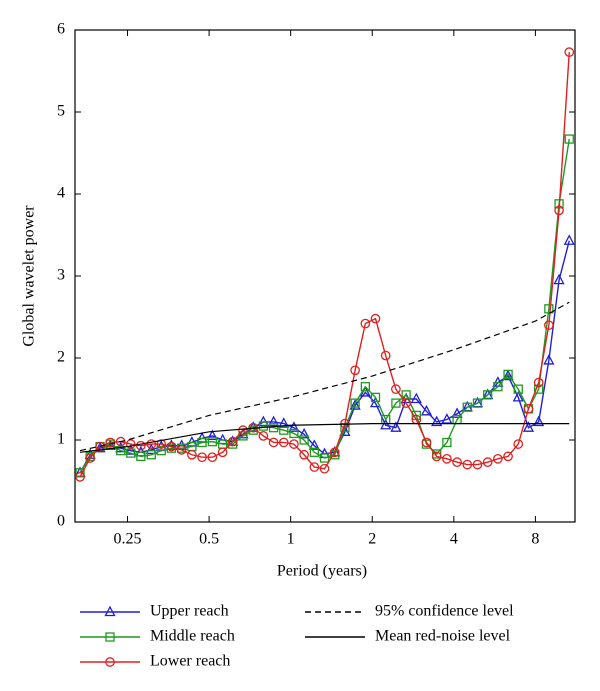  I want to click on y-tick-label: 1, so click(61, 439).